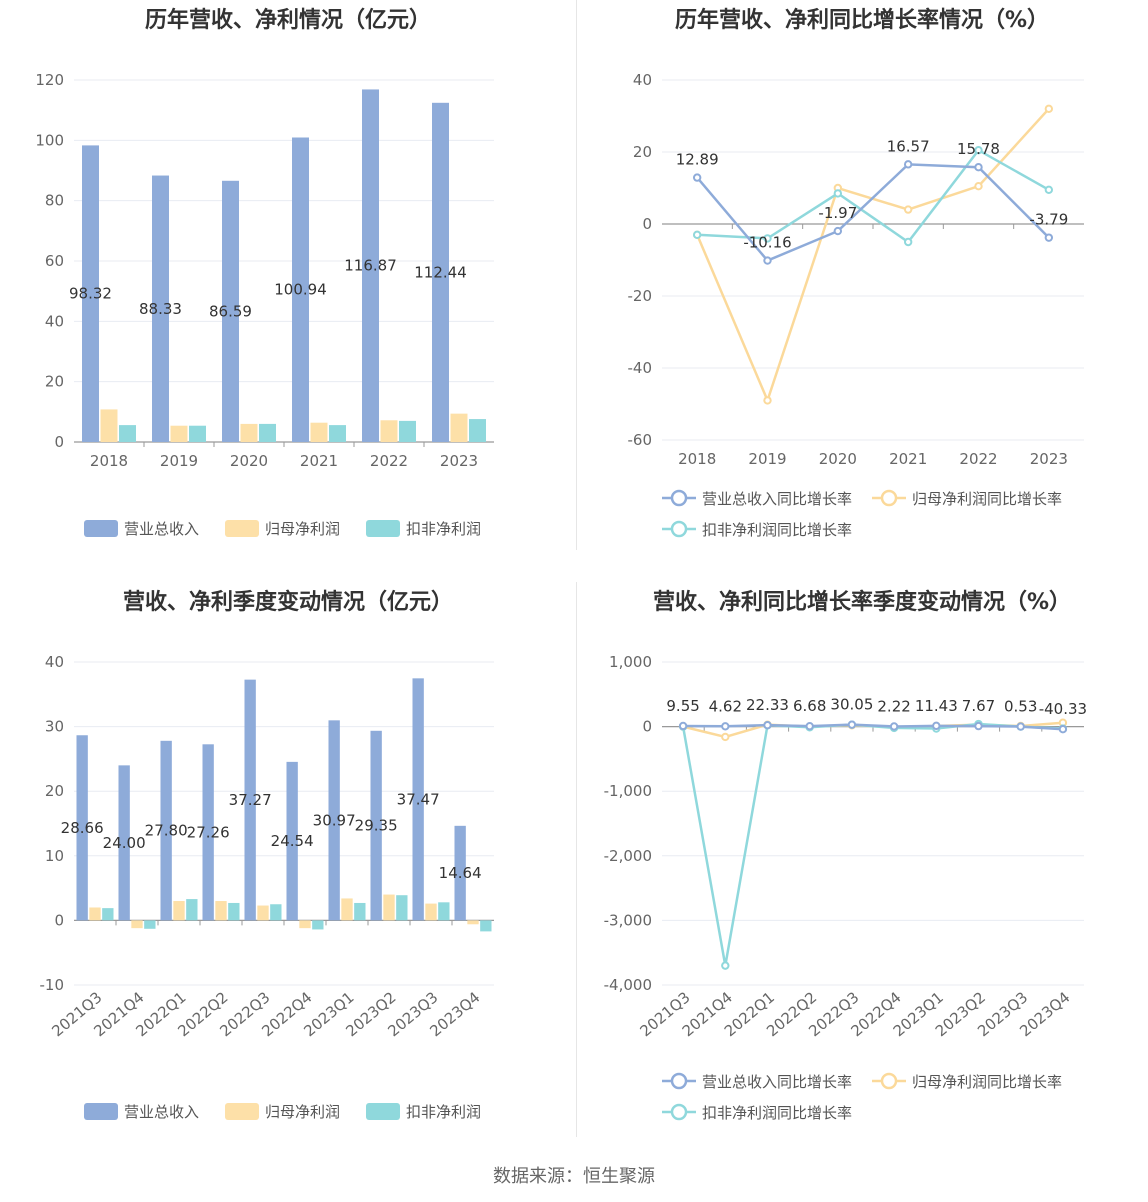  I want to click on y-tick-label: -20, so click(640, 296).